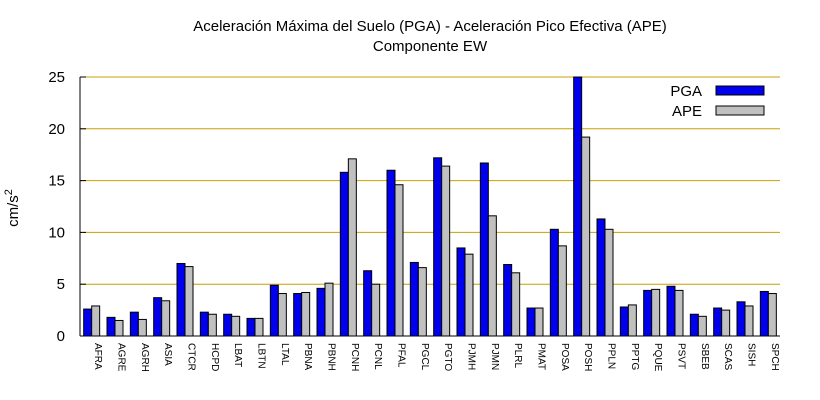 The image size is (820, 400). I want to click on x-tick-label: SISH, so click(751, 354).